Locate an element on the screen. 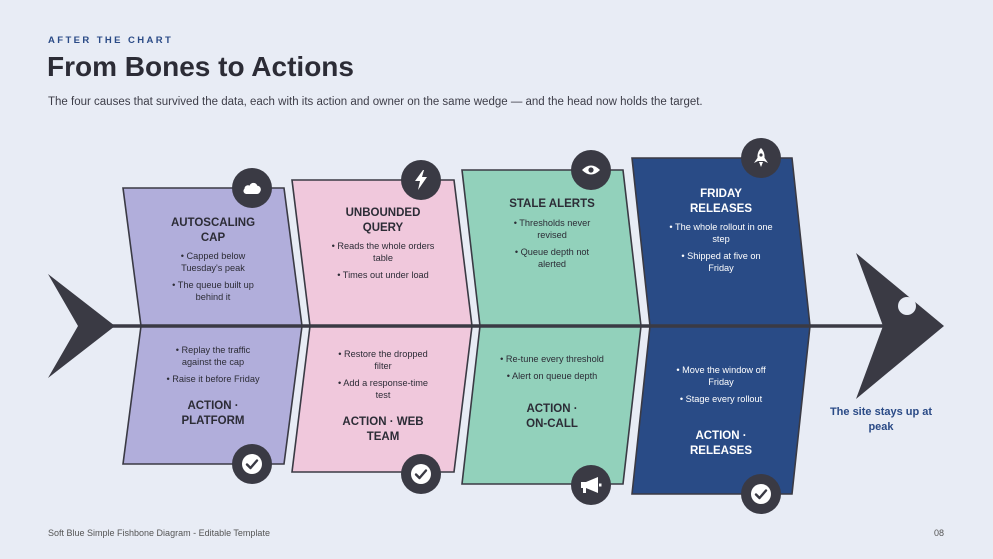 This screenshot has height=559, width=993. action-2-bullet: • Restore the dropped filter is located at coordinates (383, 360).